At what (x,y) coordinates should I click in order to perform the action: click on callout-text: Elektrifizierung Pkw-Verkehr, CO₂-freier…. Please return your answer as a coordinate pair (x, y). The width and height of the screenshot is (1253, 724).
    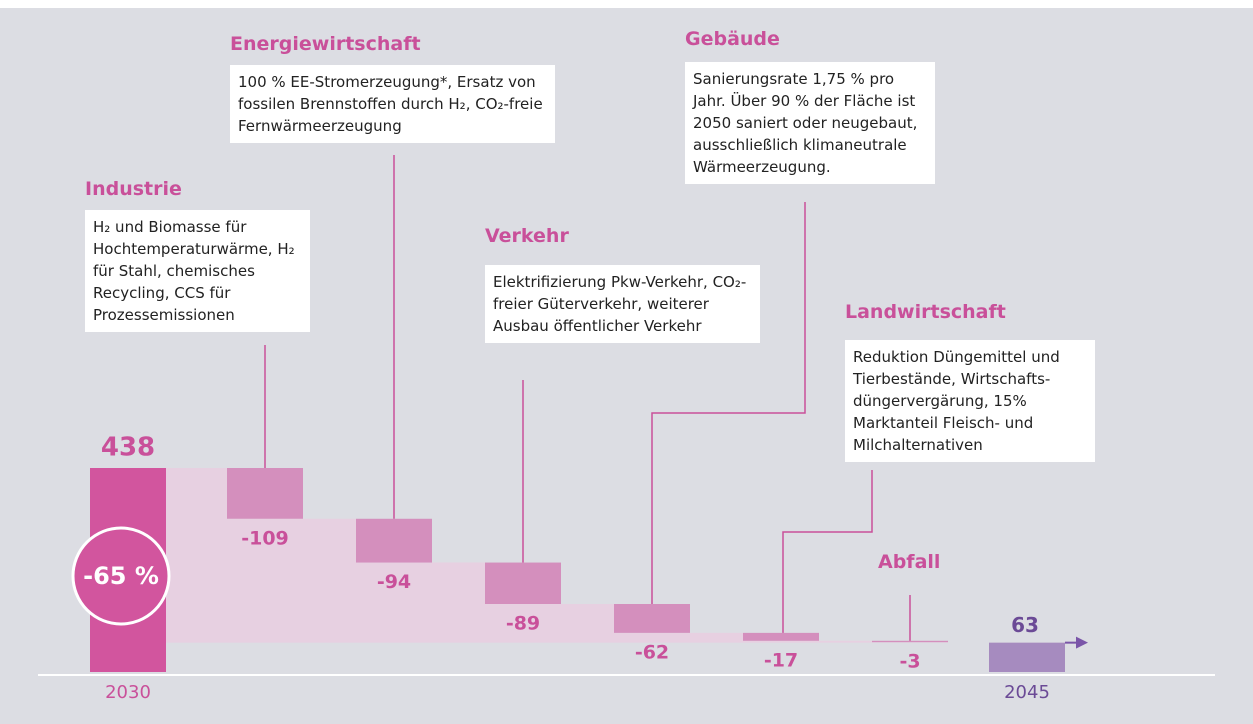
    Looking at the image, I should click on (622, 304).